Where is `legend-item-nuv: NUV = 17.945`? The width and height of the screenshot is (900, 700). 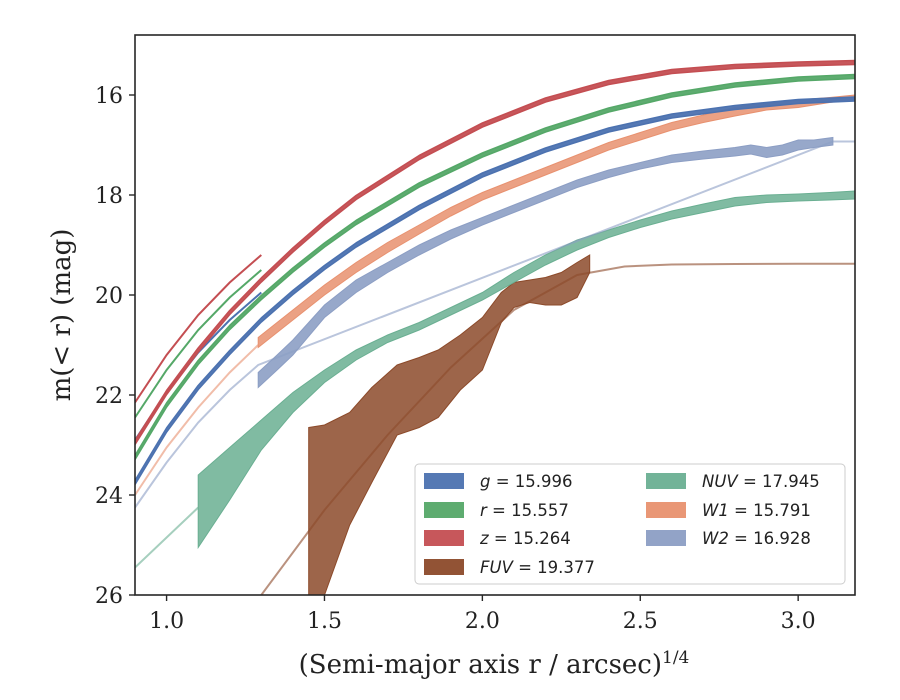
legend-item-nuv: NUV = 17.945 is located at coordinates (733, 481).